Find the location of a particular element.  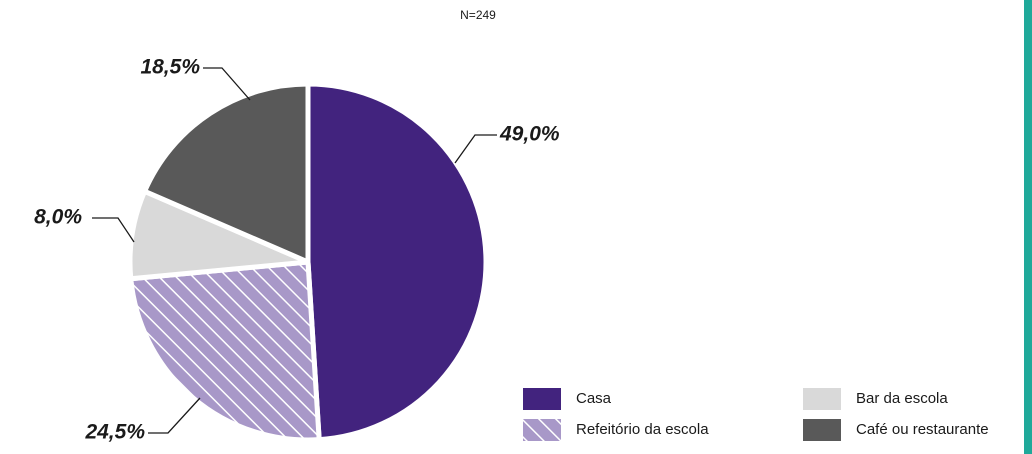

value-label: 18,5% is located at coordinates (170, 67).